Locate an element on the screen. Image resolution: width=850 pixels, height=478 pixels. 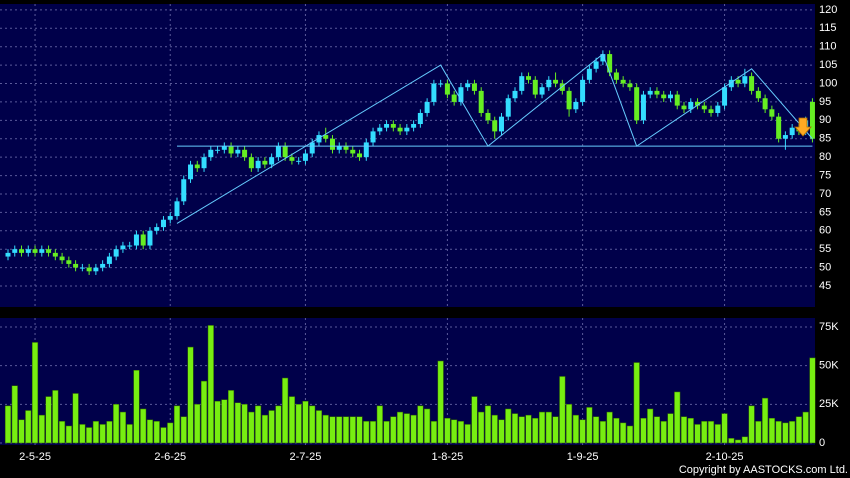
y-tick-label: 80 is located at coordinates (825, 157).